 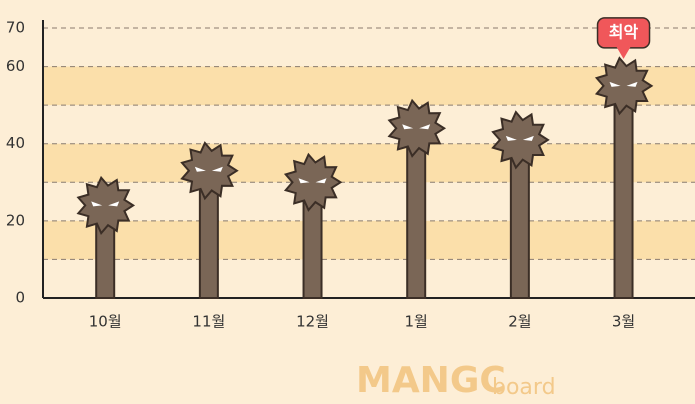 What do you see at coordinates (431, 380) in the screenshot?
I see `watermark-brand: MANGC` at bounding box center [431, 380].